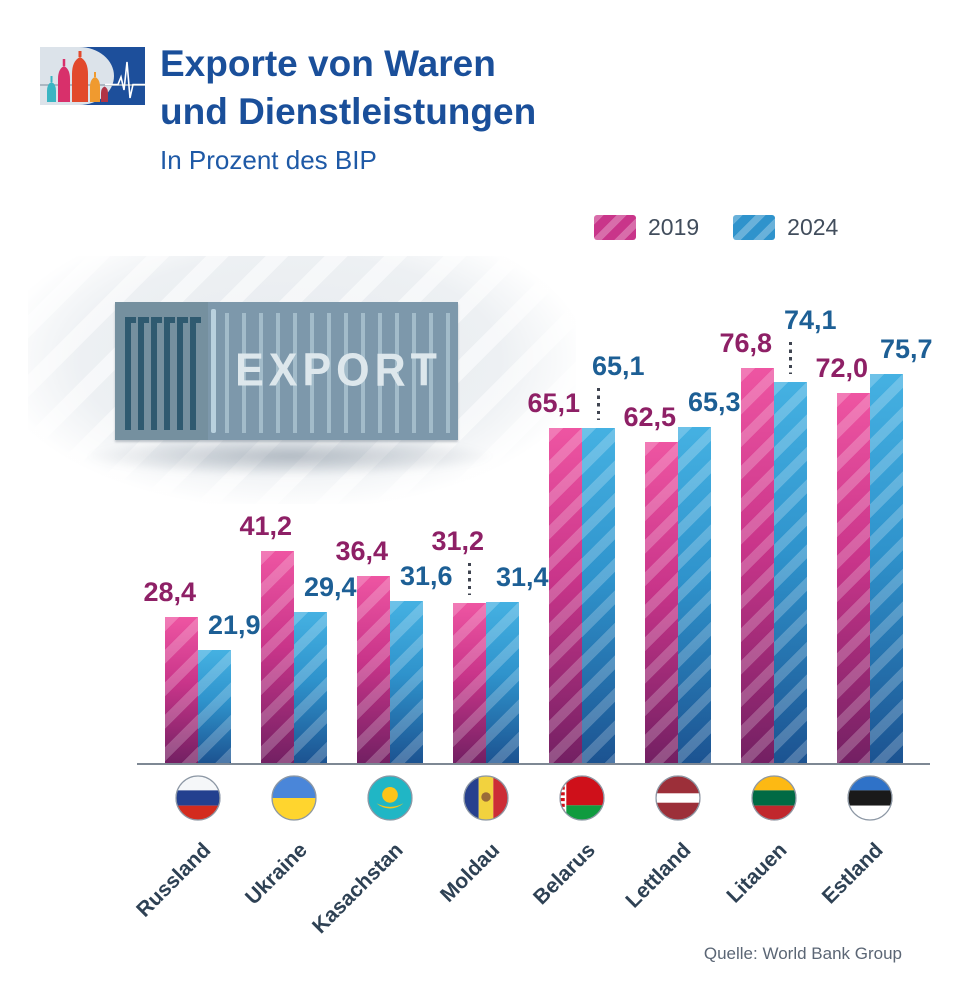  Describe the element at coordinates (582, 798) in the screenshot. I see `flag-belarus` at that location.